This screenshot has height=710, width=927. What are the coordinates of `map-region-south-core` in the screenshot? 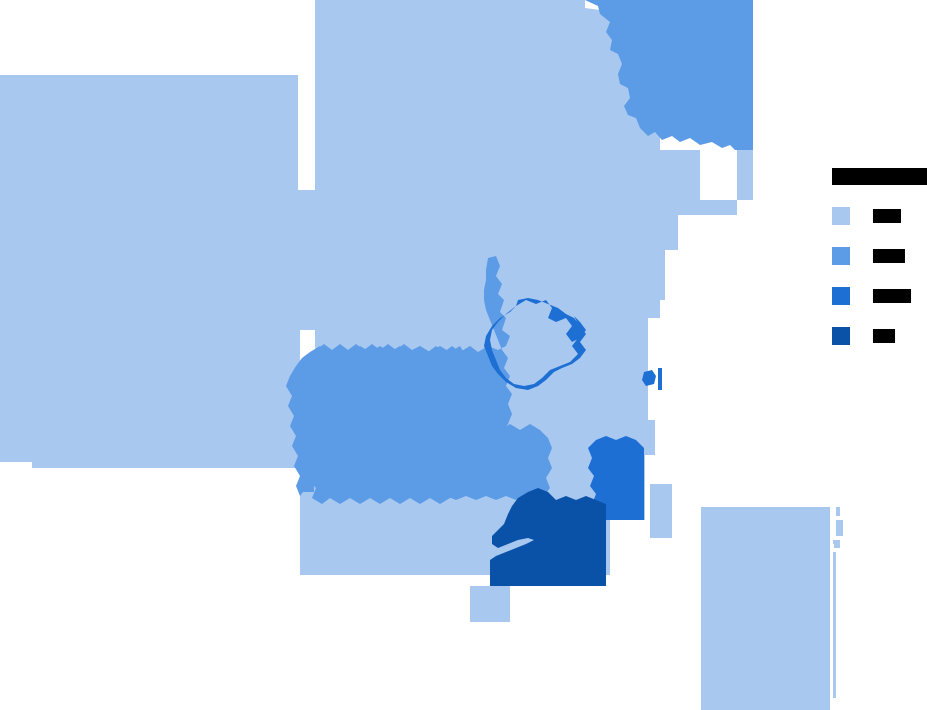 It's located at (548, 537).